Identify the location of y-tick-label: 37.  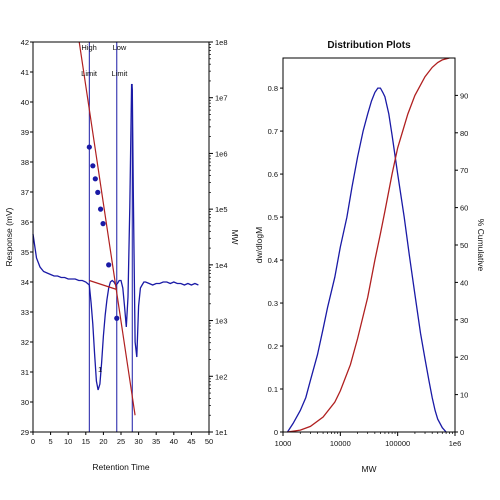
(25, 192).